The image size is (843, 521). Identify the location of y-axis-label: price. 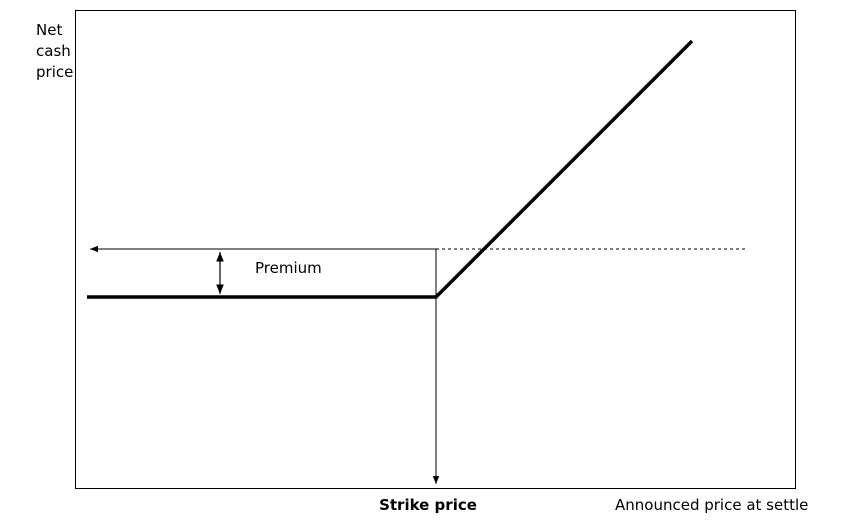
(54, 72).